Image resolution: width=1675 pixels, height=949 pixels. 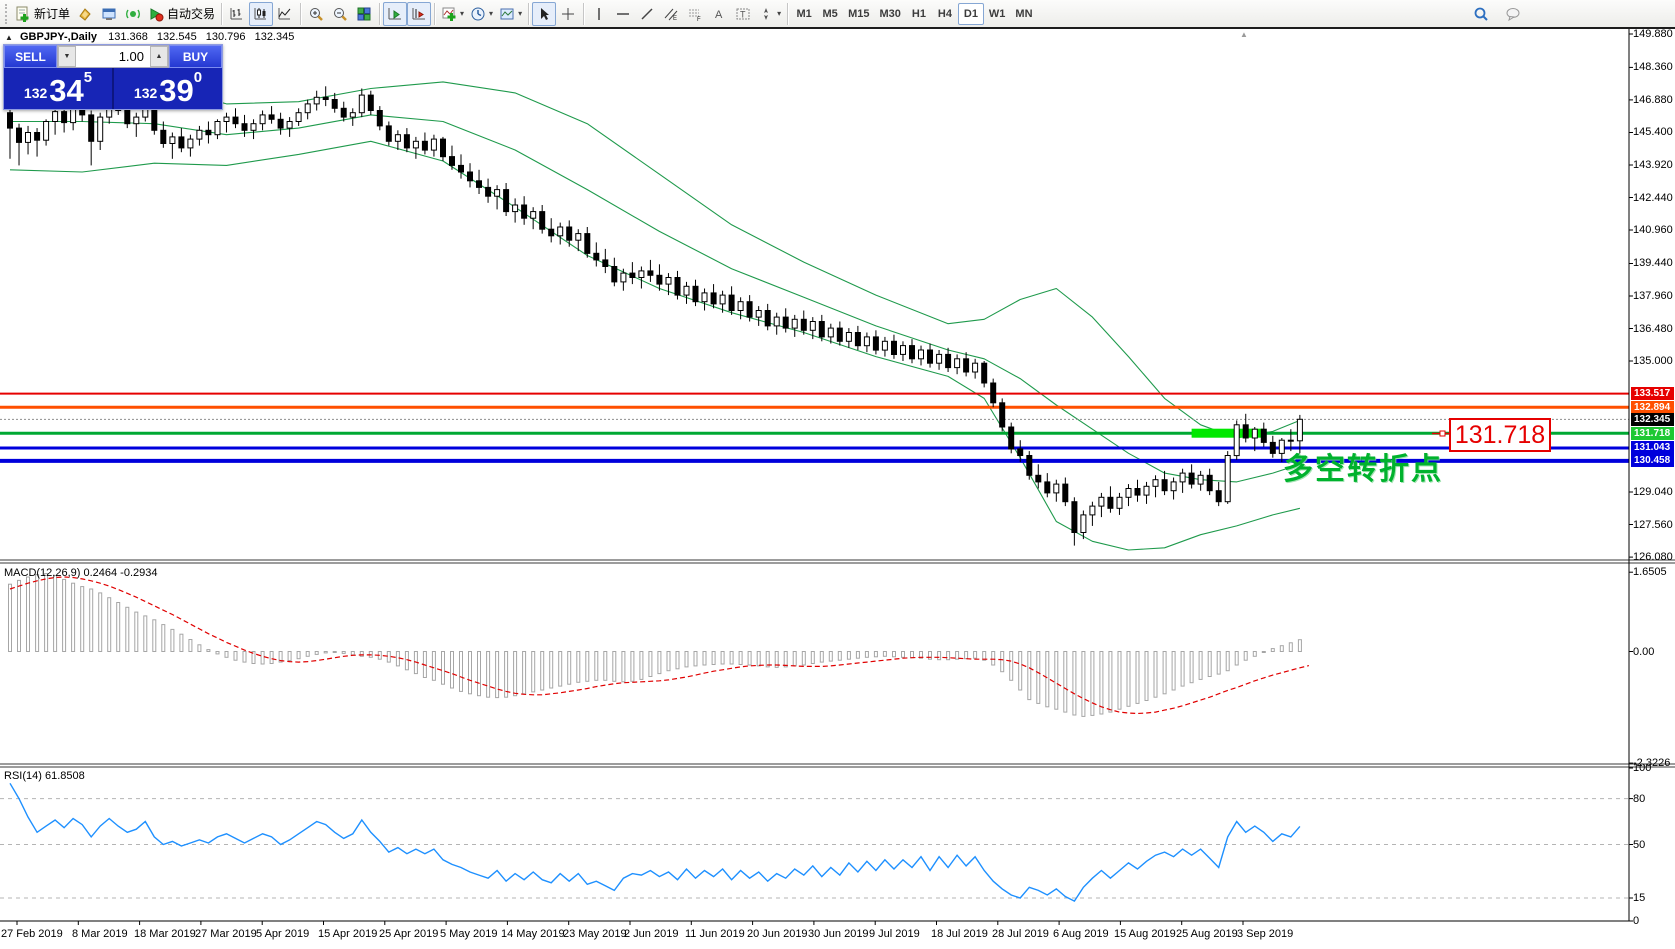 What do you see at coordinates (507, 14) in the screenshot?
I see `templates-icon` at bounding box center [507, 14].